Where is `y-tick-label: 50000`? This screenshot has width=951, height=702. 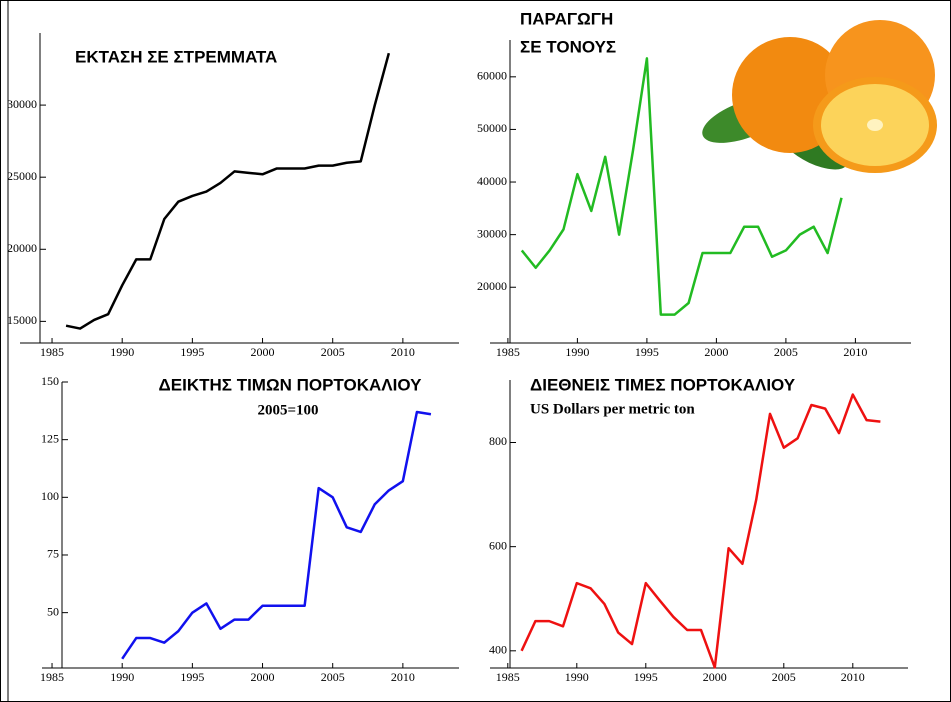
y-tick-label: 50000 is located at coordinates (492, 128).